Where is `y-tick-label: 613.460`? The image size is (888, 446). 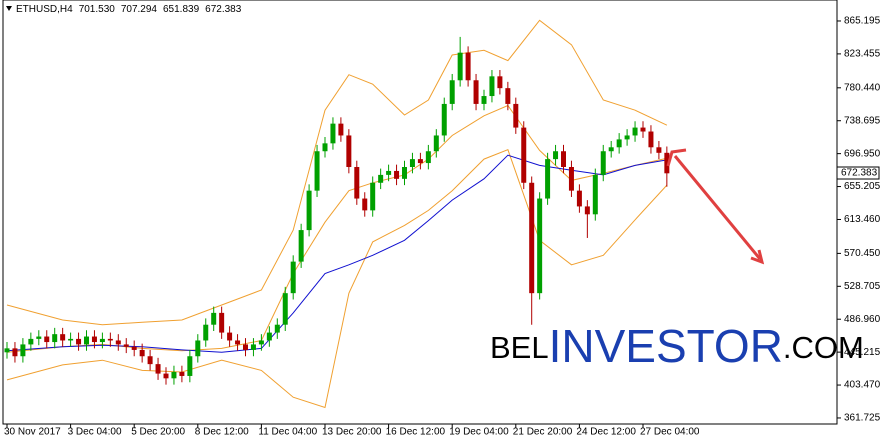
y-tick-label: 613.460 is located at coordinates (862, 219).